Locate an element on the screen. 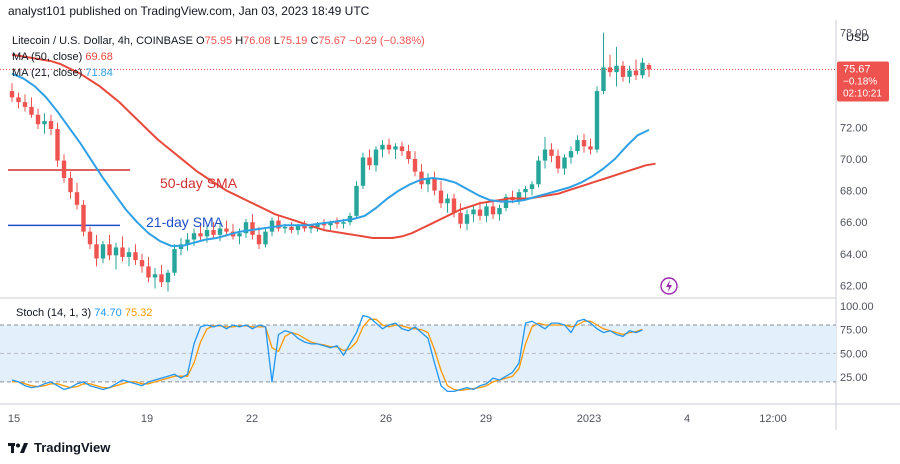 This screenshot has width=900, height=464. stoch-tick-label: 25.00 is located at coordinates (854, 378).